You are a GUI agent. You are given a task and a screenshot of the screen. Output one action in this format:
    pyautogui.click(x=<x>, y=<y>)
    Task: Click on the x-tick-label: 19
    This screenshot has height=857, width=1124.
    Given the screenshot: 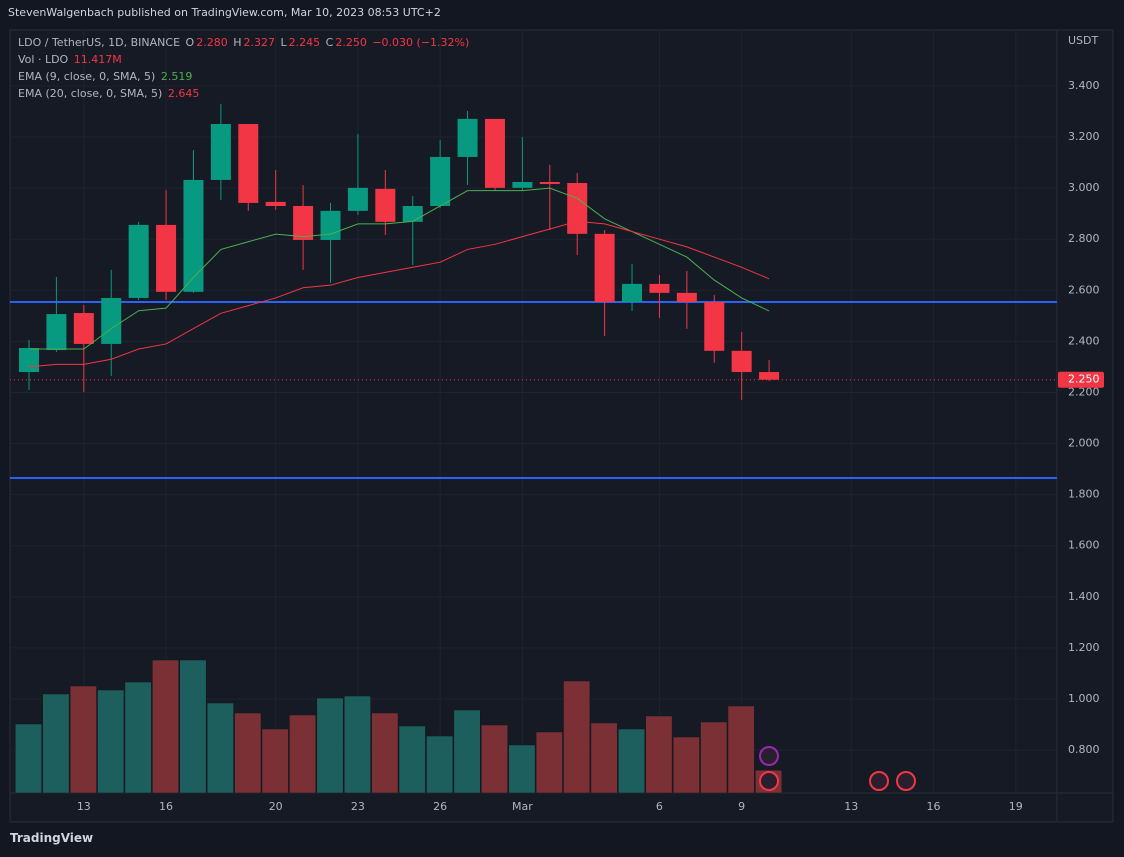 What is the action you would take?
    pyautogui.click(x=1016, y=806)
    